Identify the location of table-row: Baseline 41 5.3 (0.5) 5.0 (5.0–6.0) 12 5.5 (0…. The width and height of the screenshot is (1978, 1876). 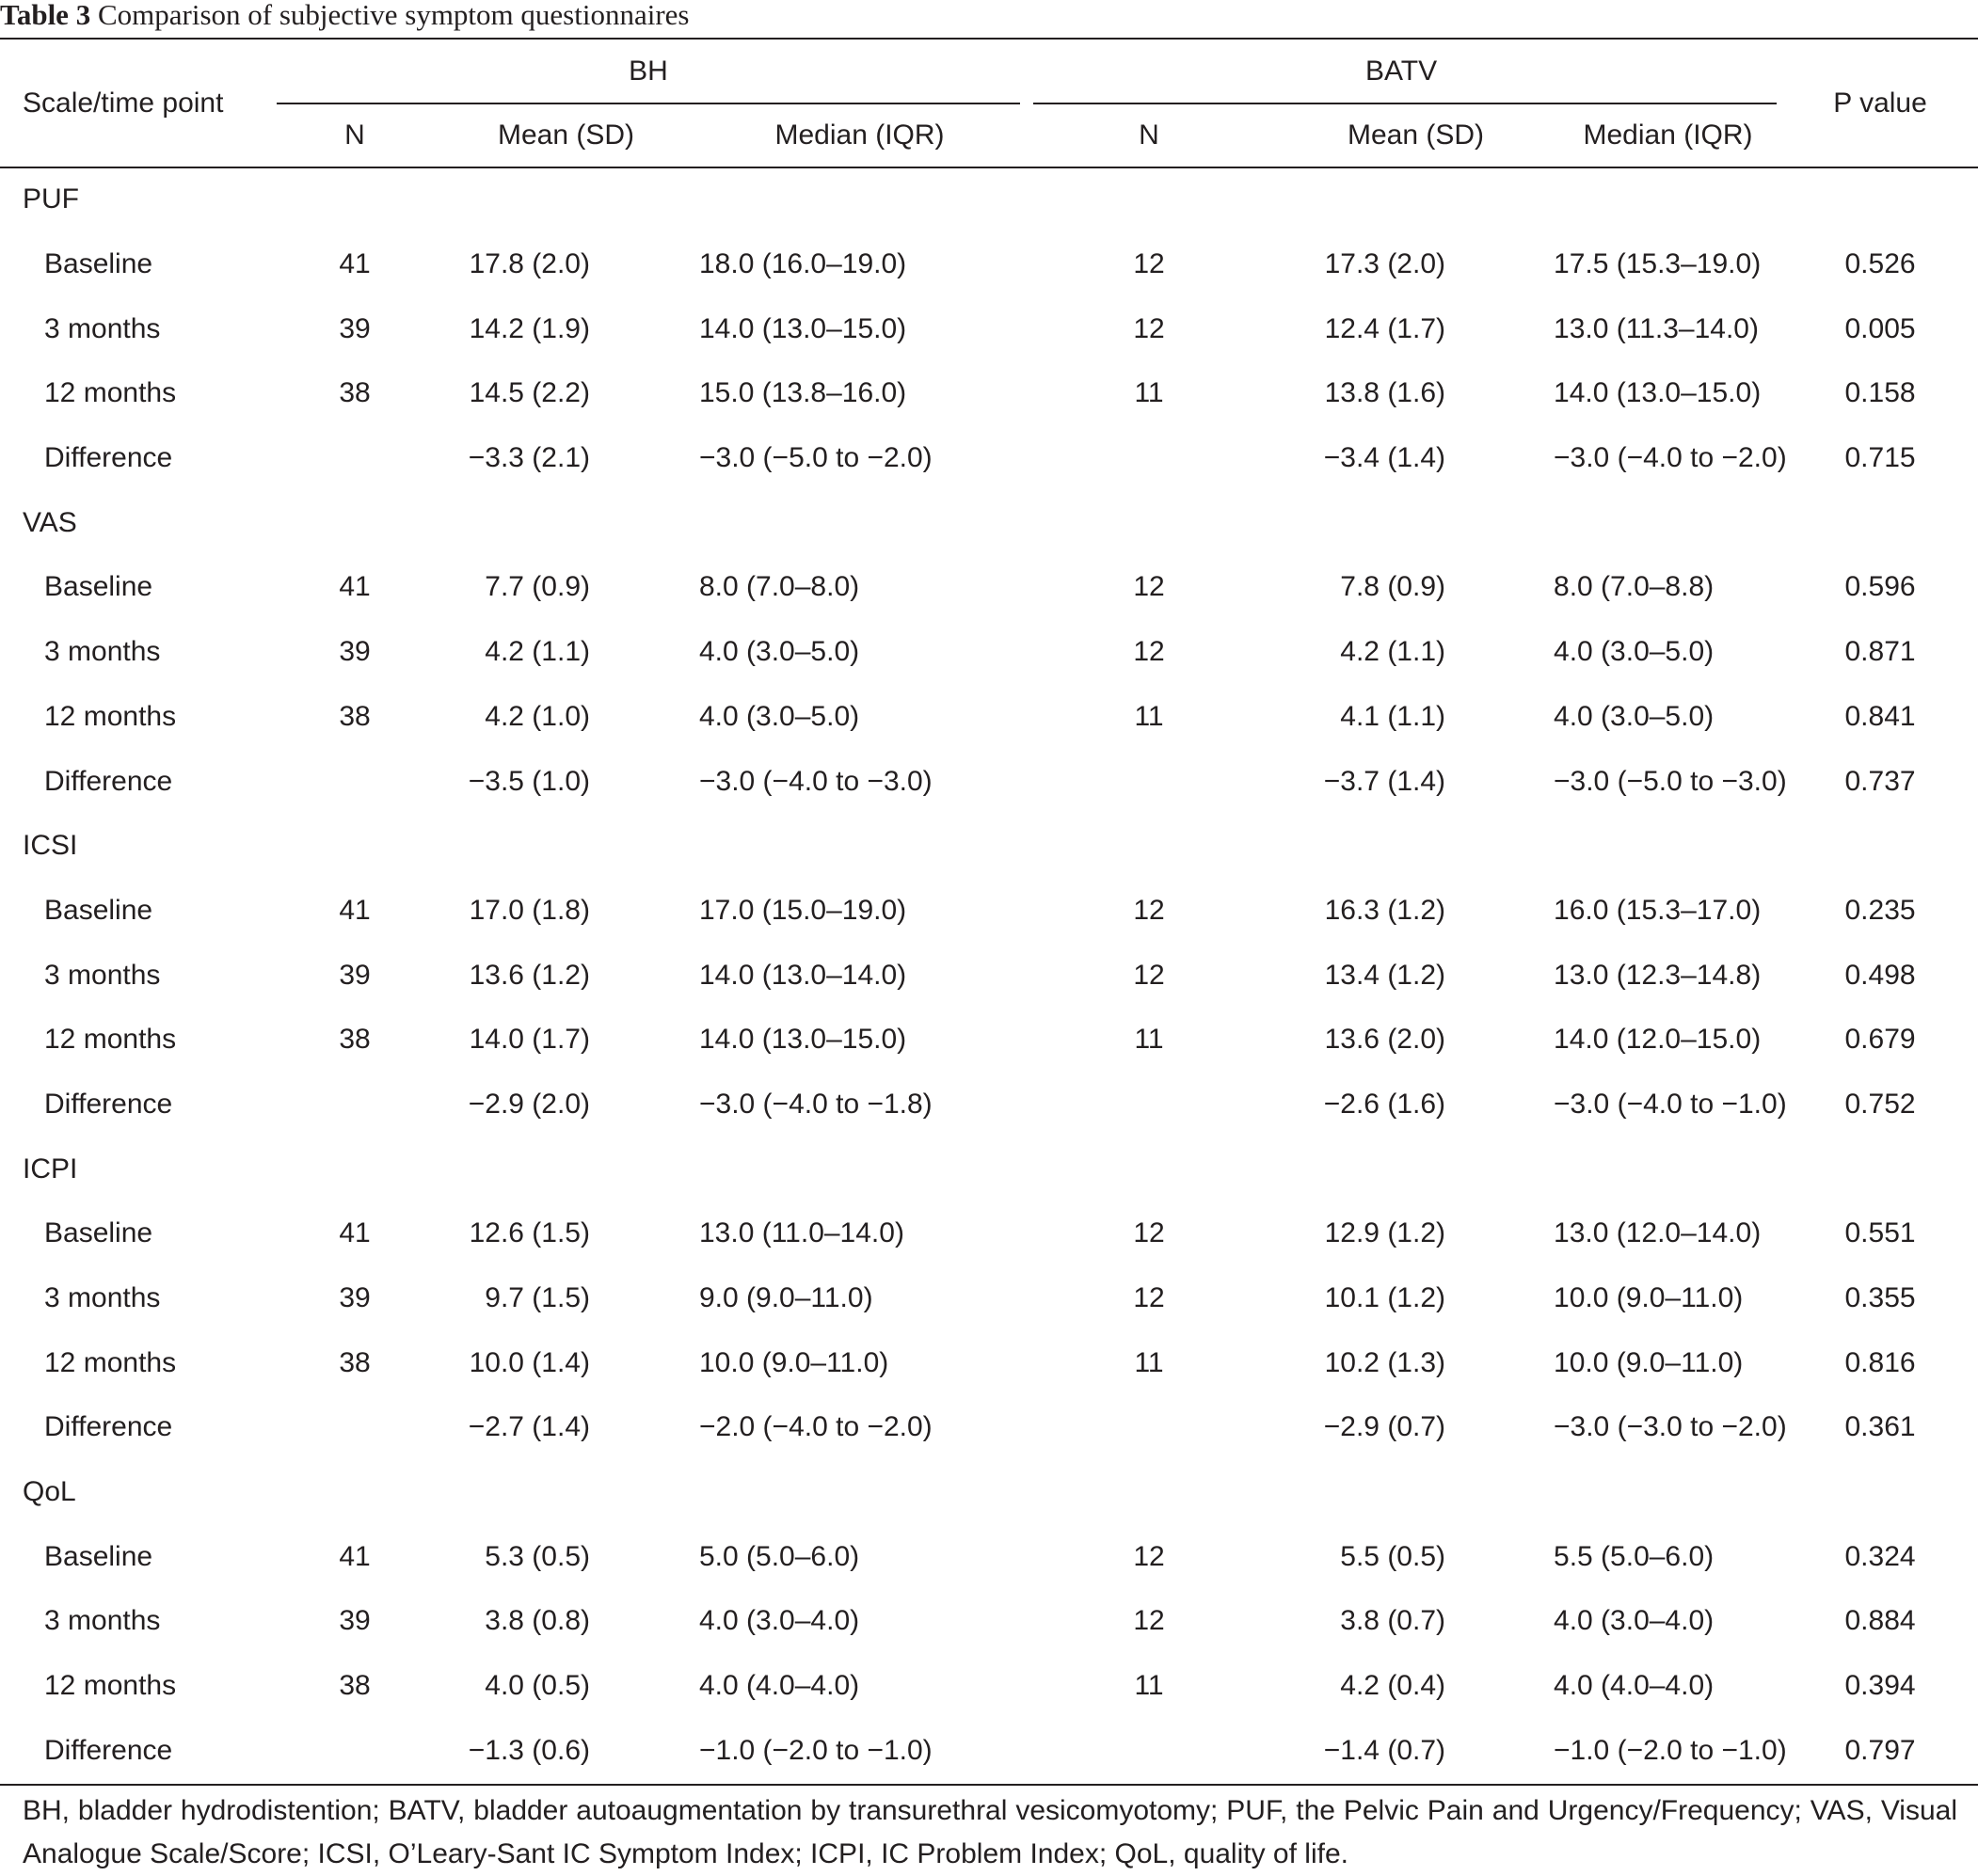
(989, 1556).